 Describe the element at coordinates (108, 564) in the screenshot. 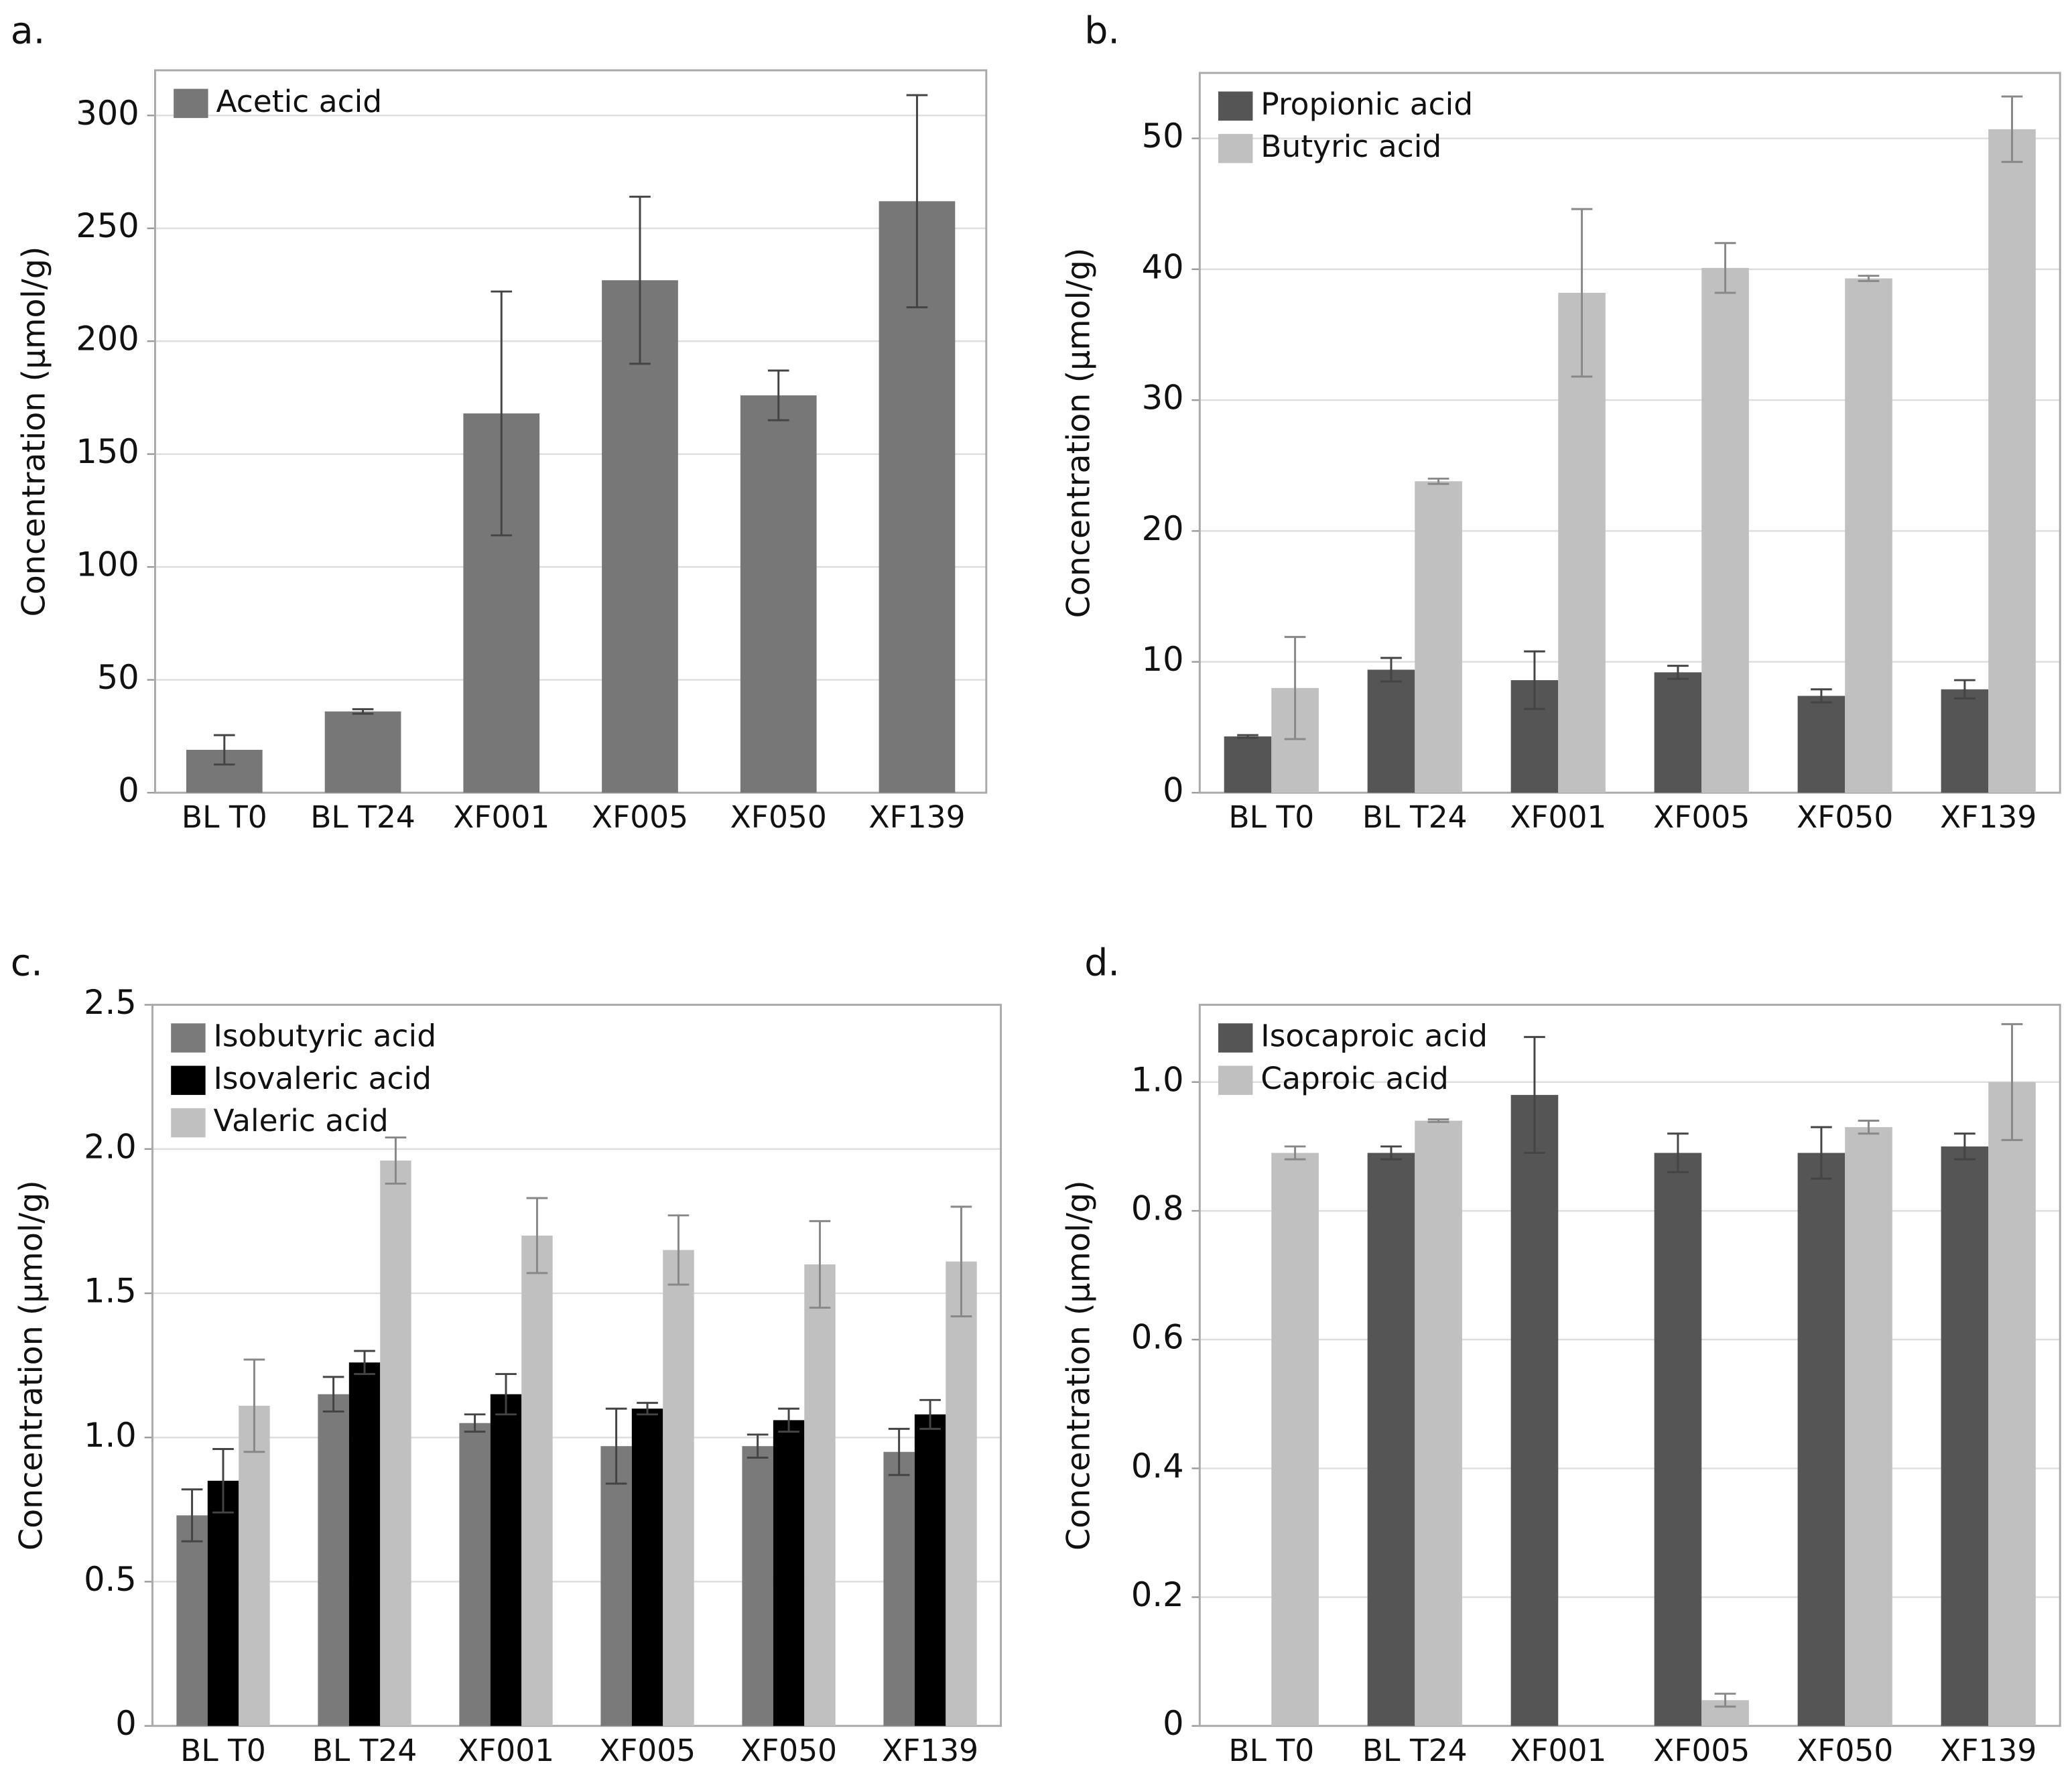

I see `y-tick-label: 100` at that location.